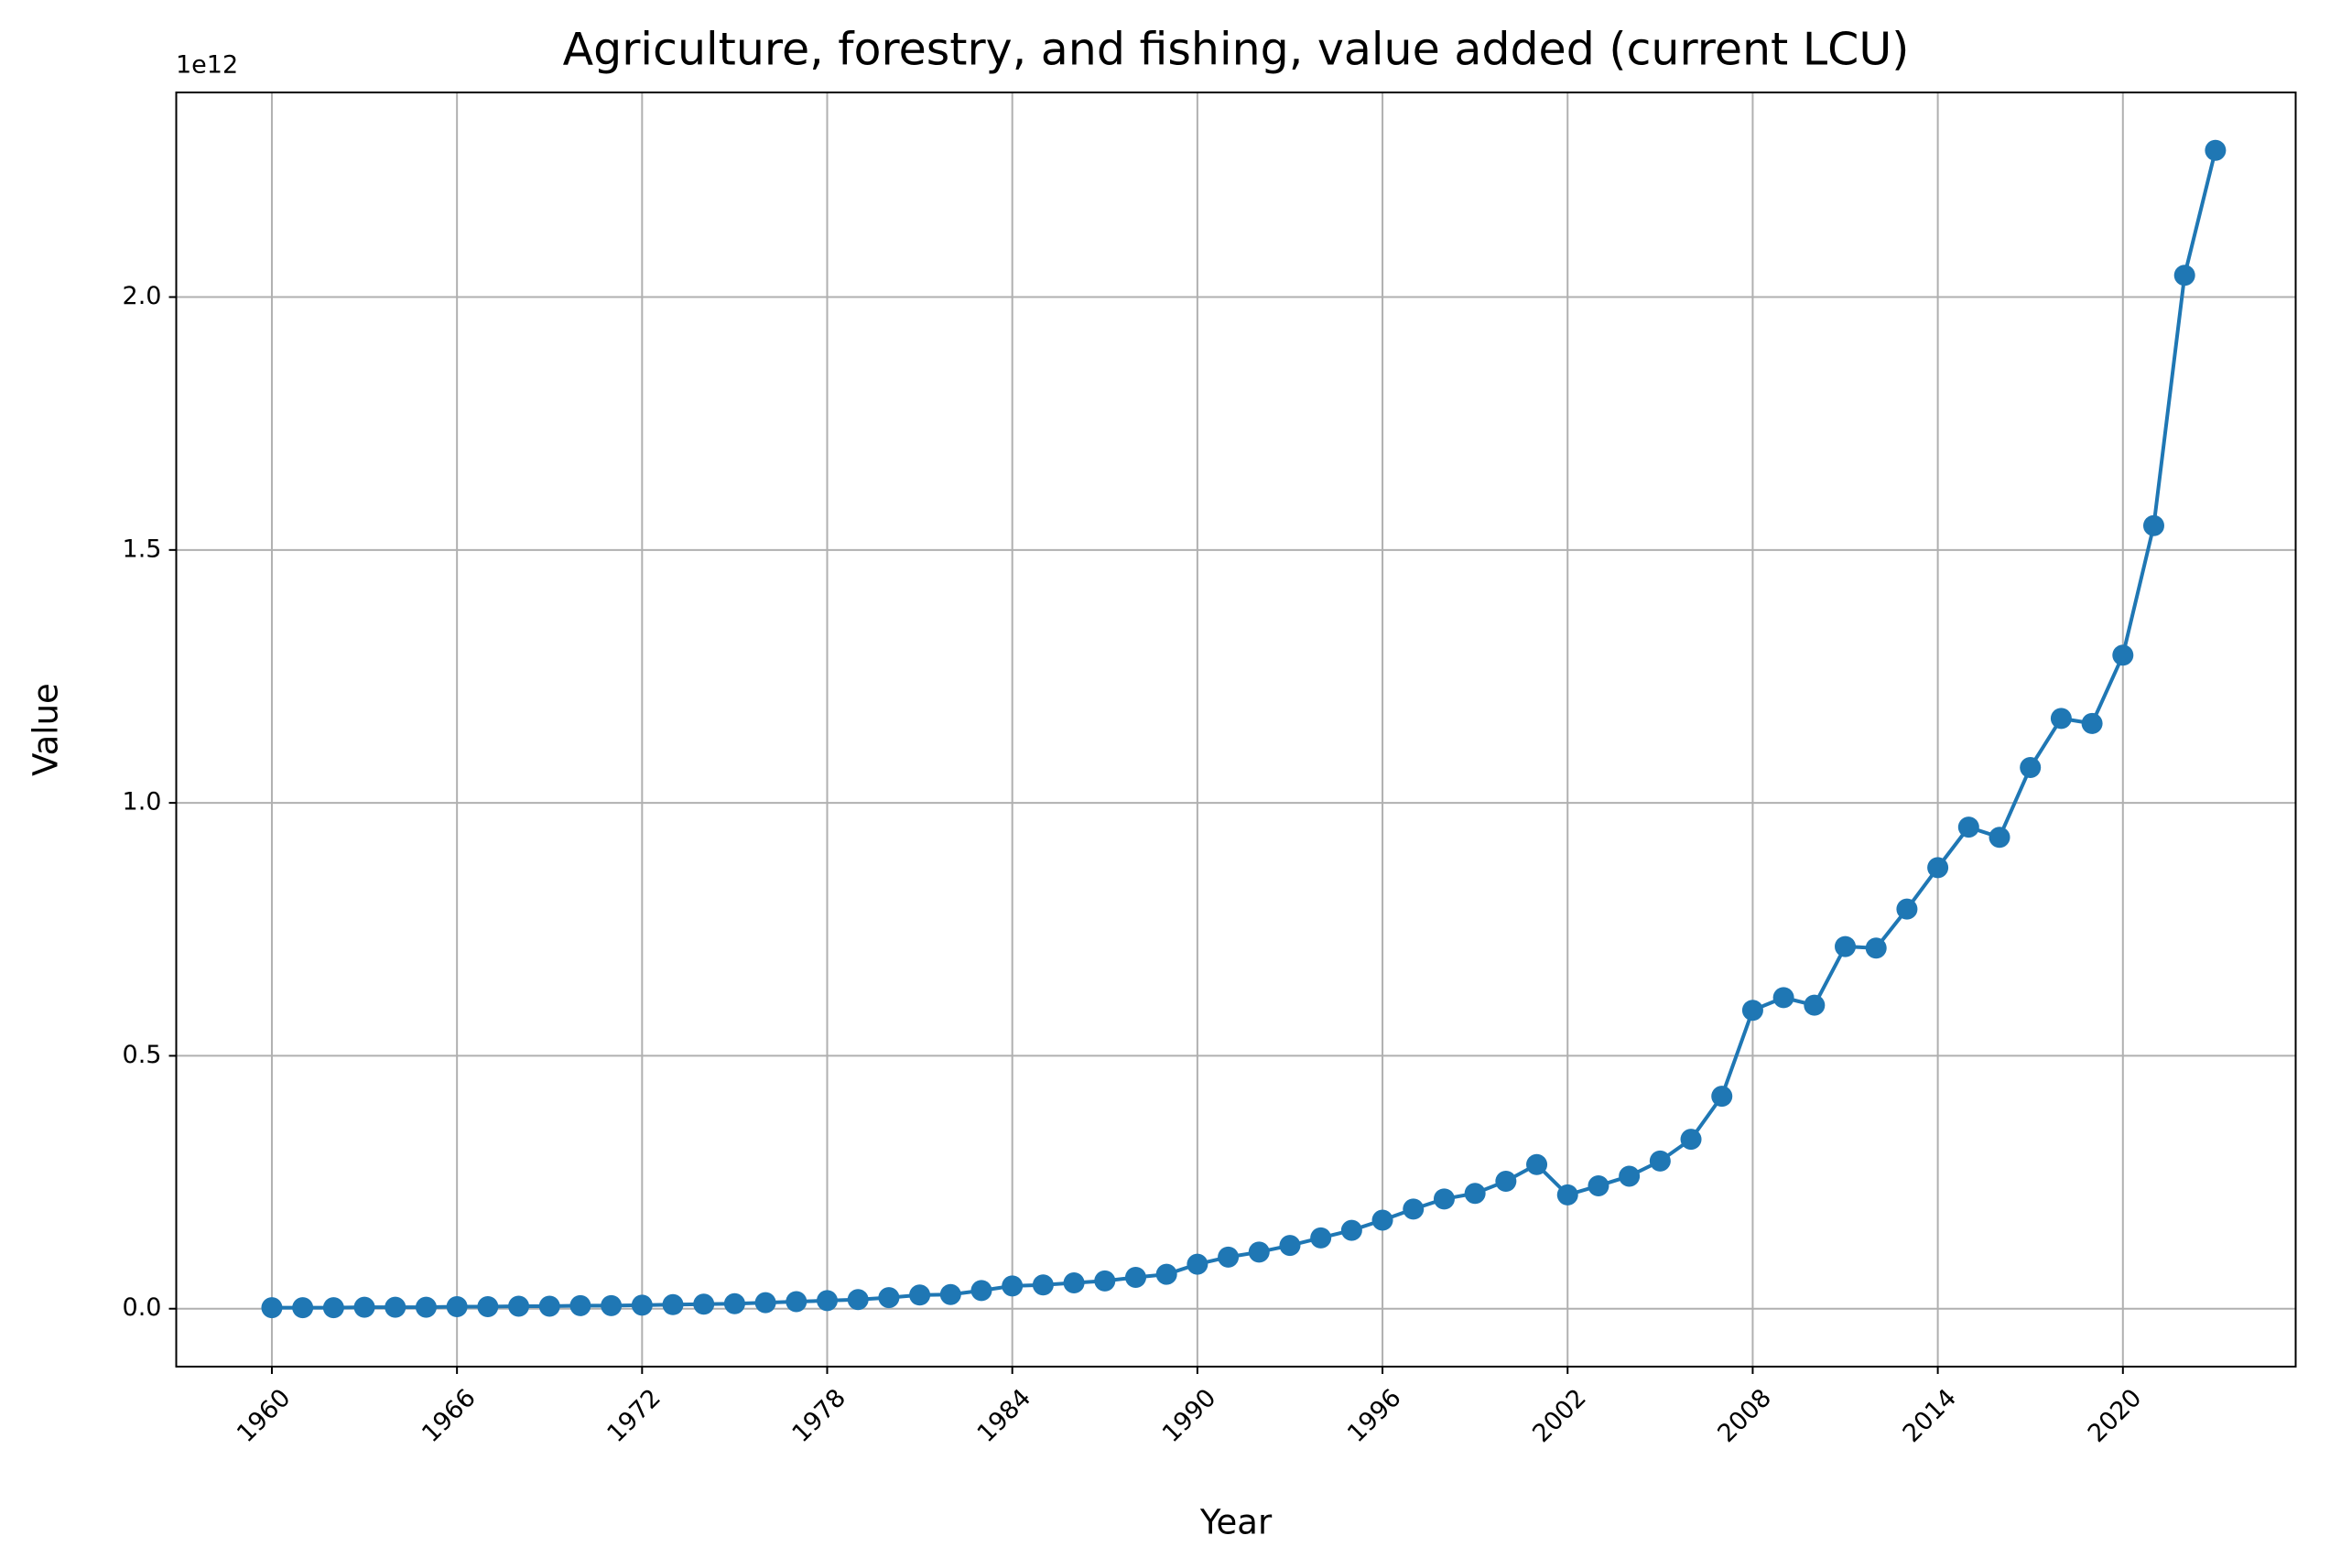 The width and height of the screenshot is (2330, 1568). What do you see at coordinates (142, 549) in the screenshot?
I see `y-tick-label: 1.5` at bounding box center [142, 549].